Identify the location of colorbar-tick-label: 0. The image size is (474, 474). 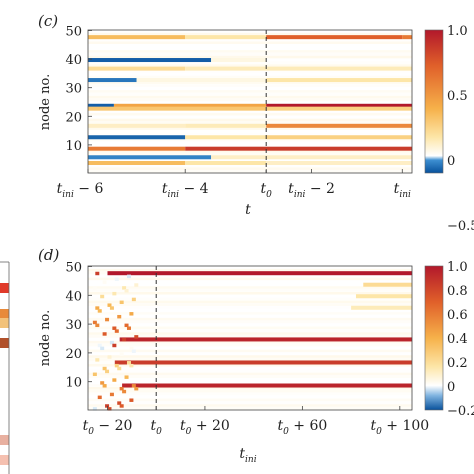
(451, 161).